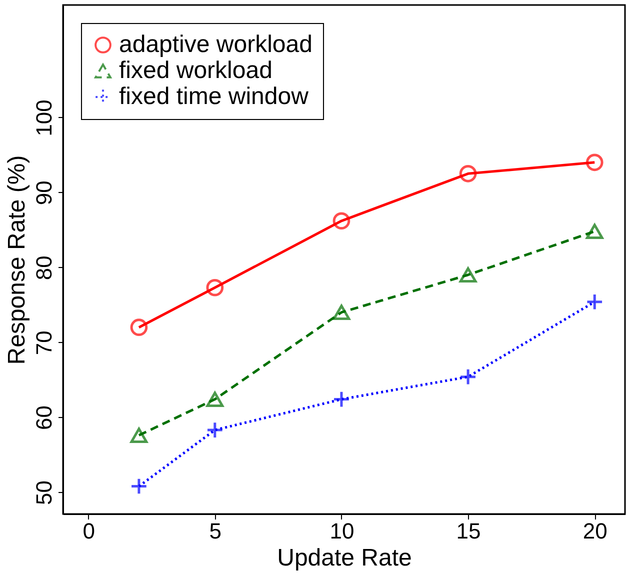 This screenshot has height=581, width=638. What do you see at coordinates (44, 118) in the screenshot?
I see `y-tick-label: 100` at bounding box center [44, 118].